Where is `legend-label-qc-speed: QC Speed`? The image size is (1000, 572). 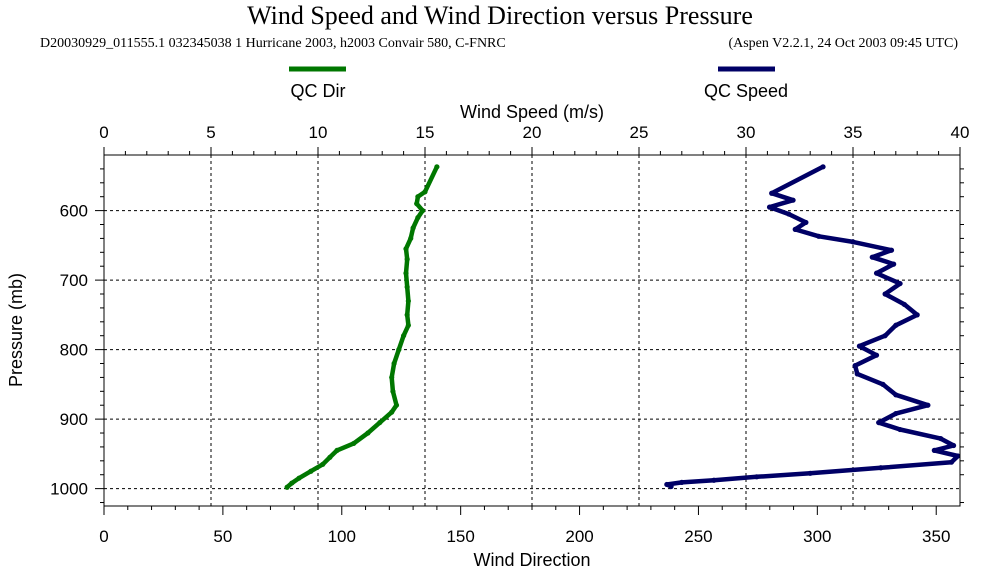 legend-label-qc-speed: QC Speed is located at coordinates (746, 91).